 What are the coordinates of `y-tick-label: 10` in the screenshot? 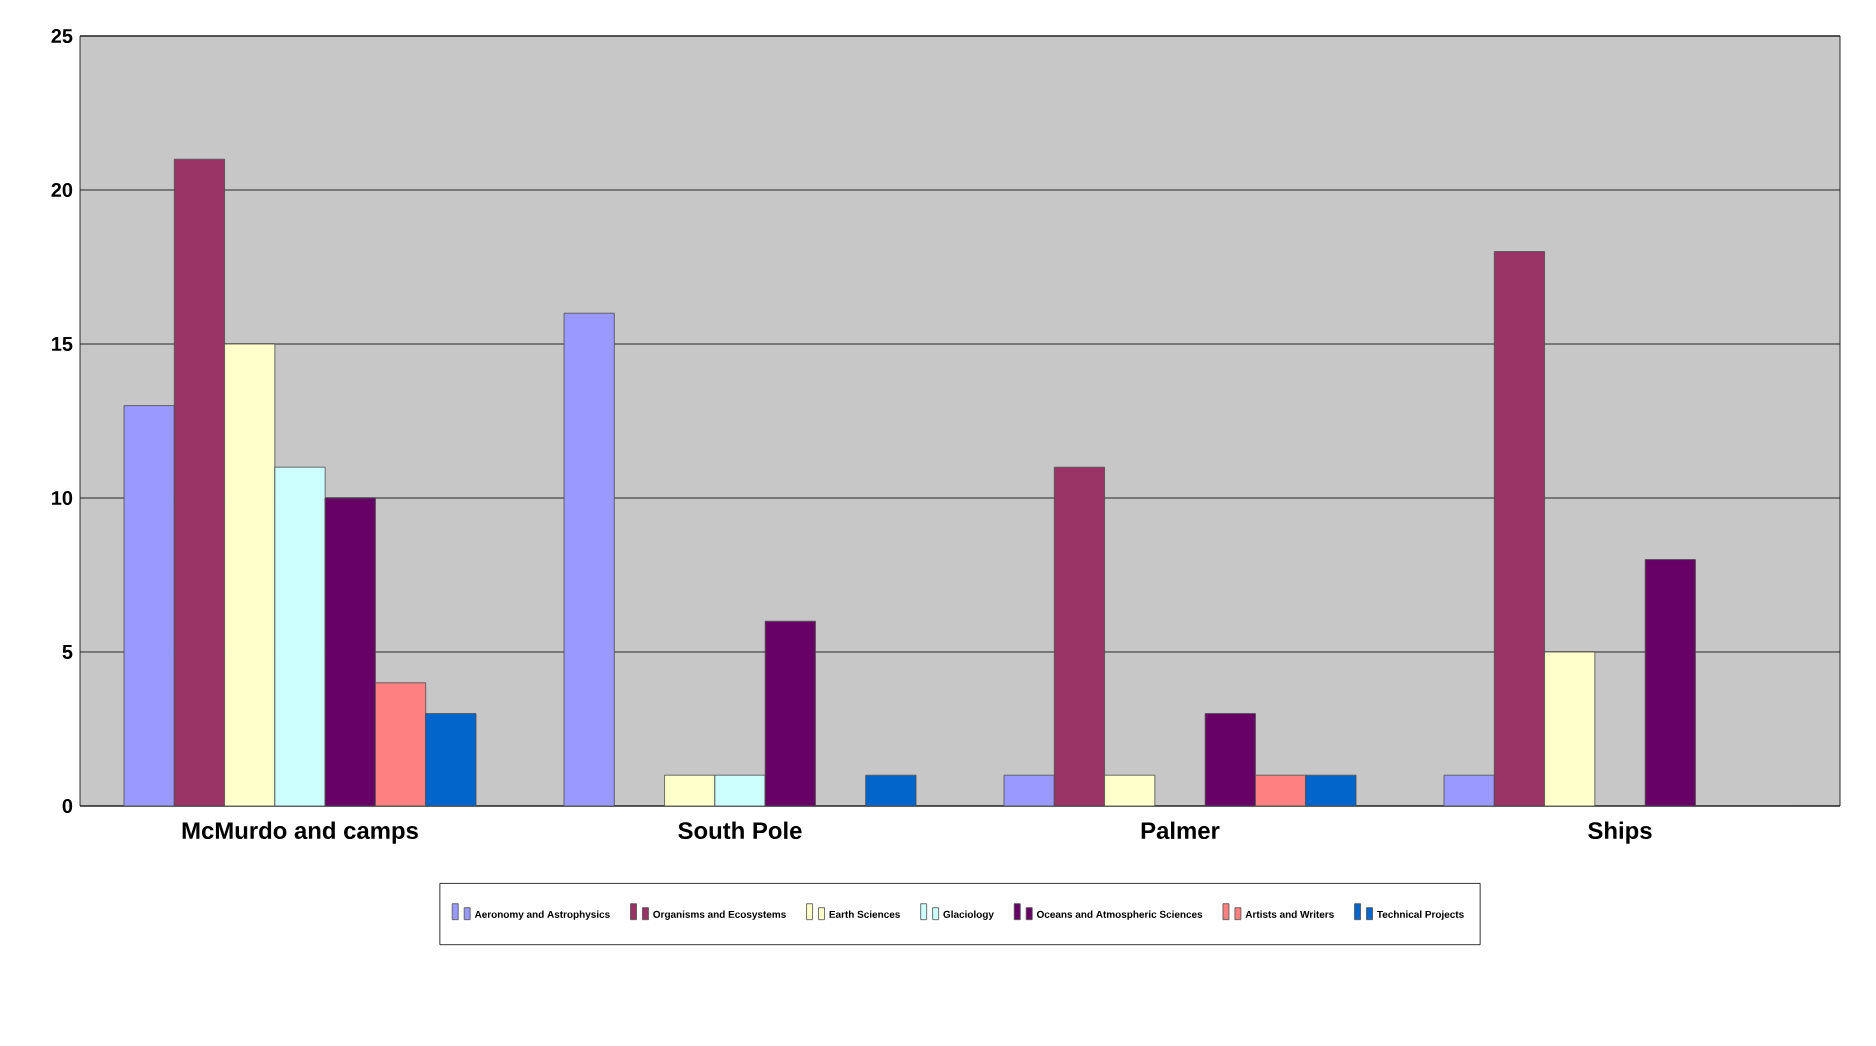 It's located at (62, 498).